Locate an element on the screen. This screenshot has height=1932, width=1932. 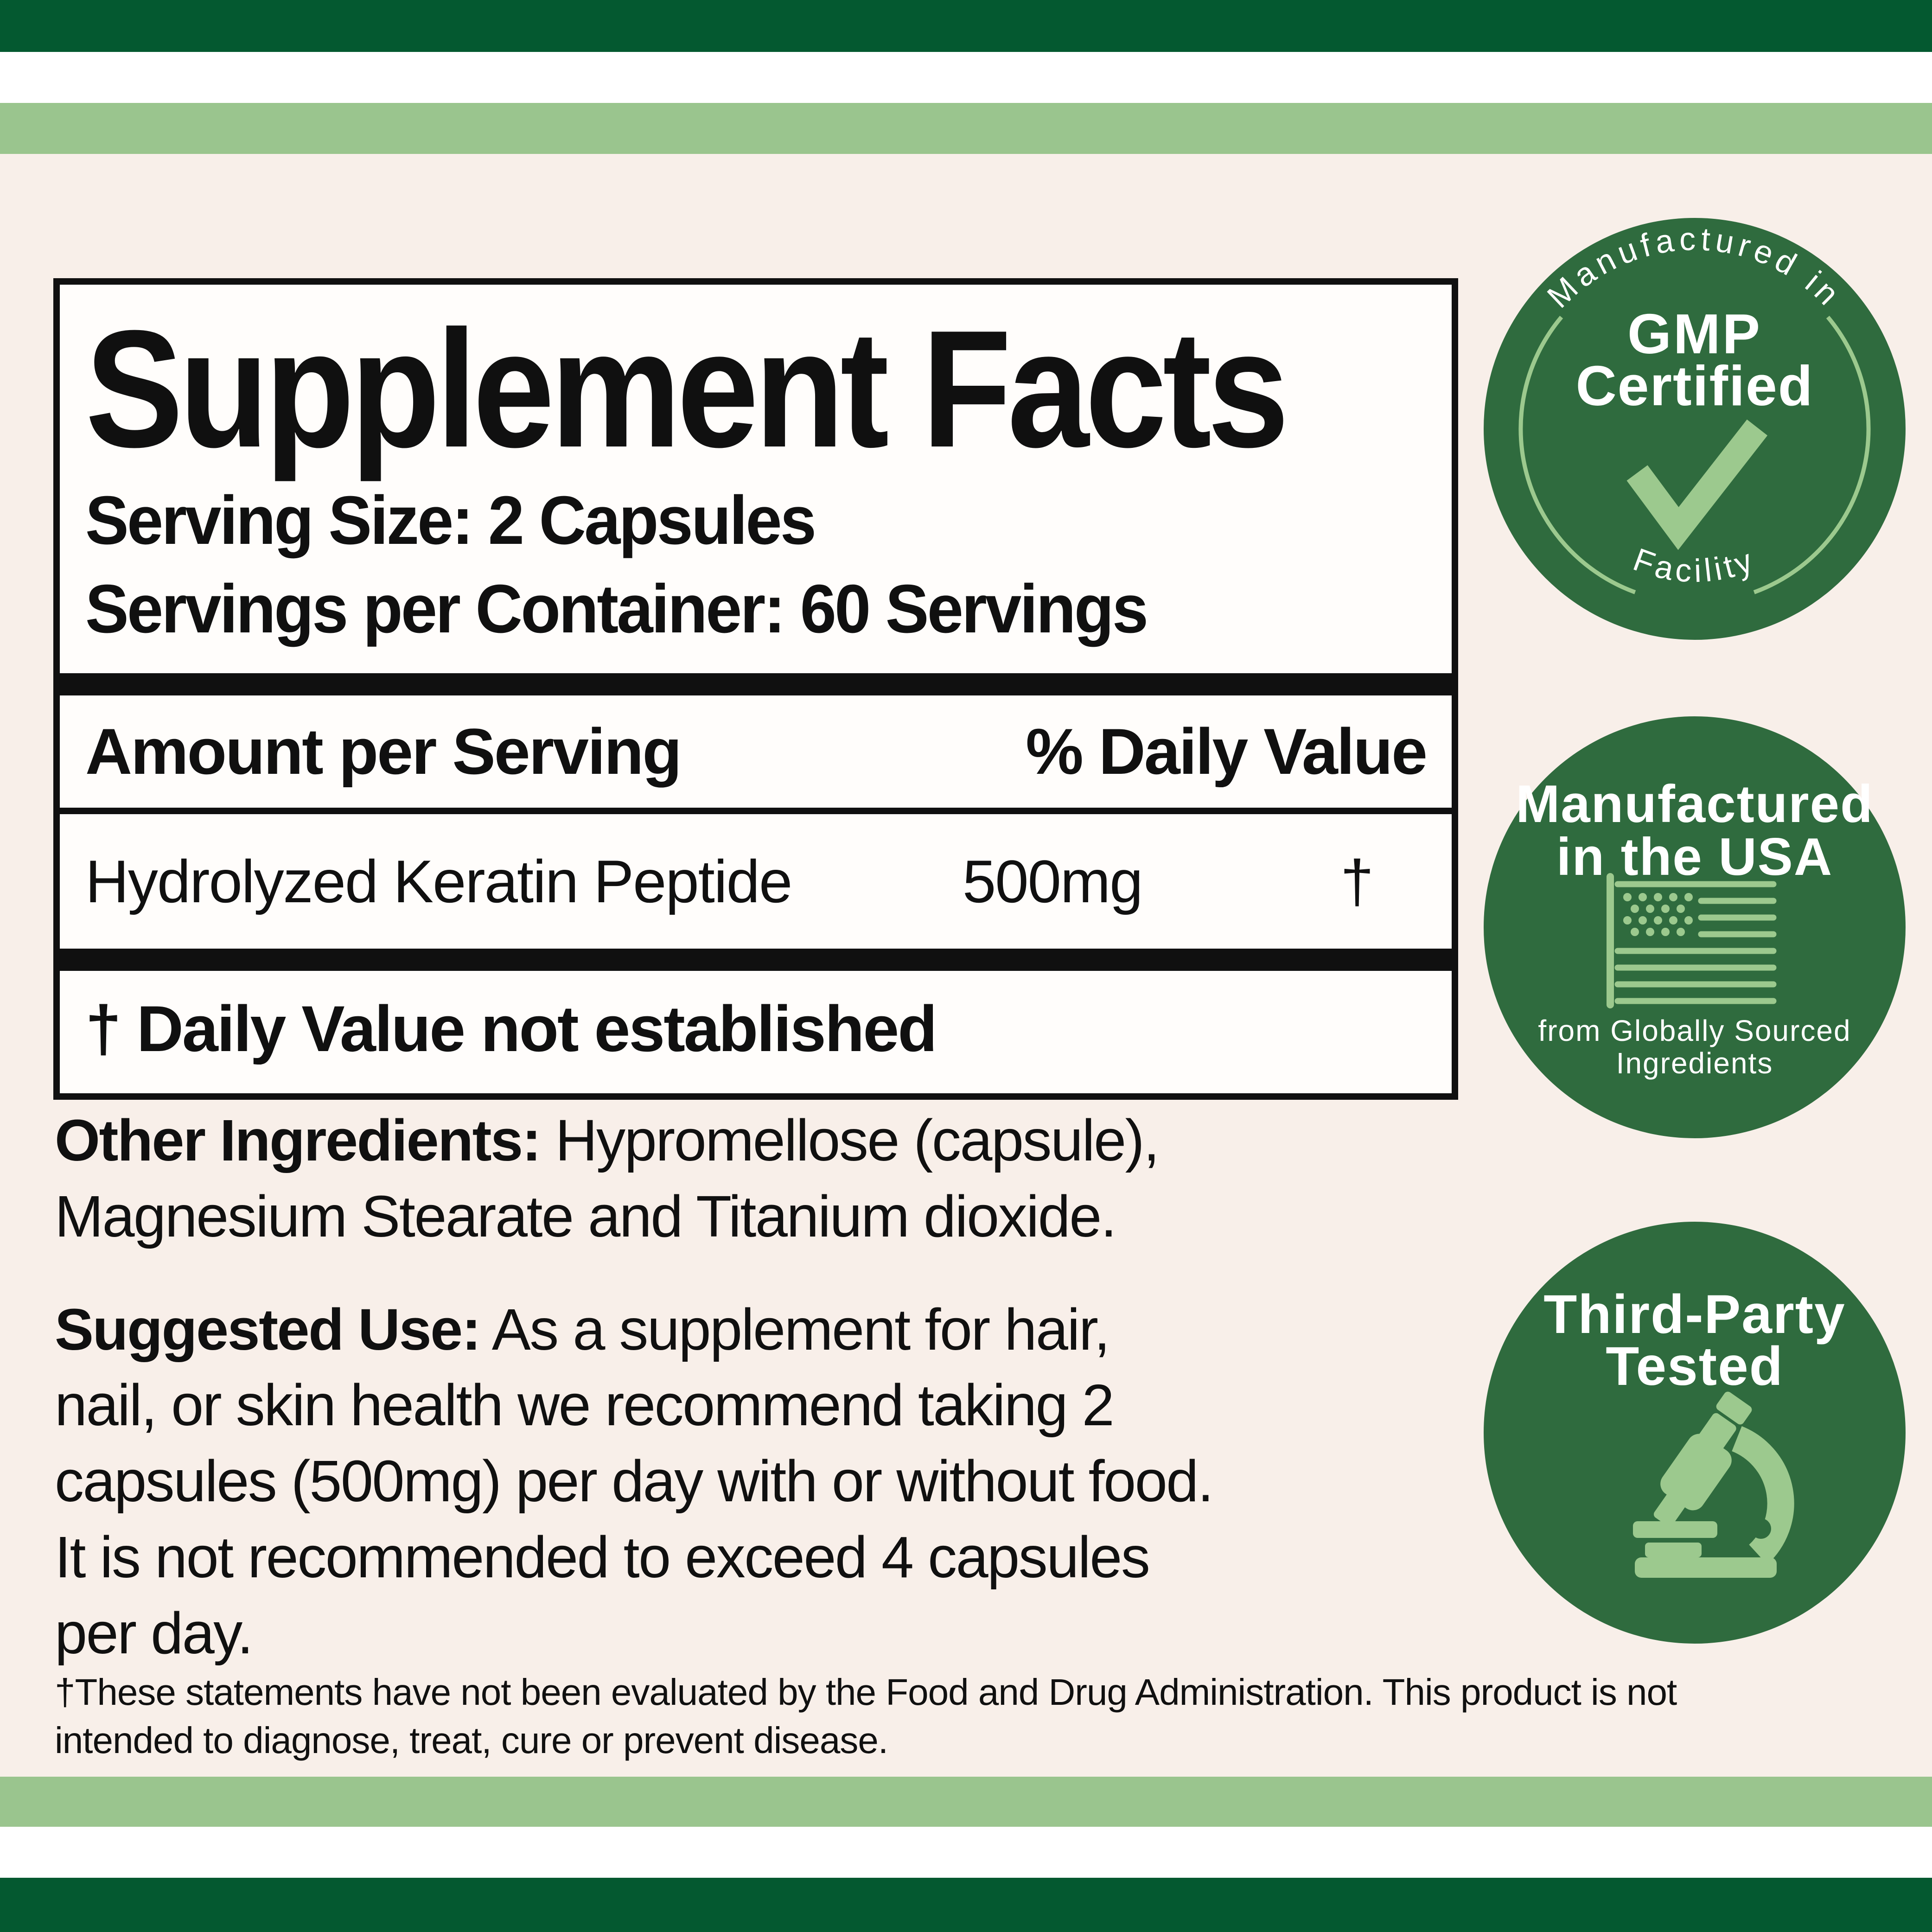
microscope-icon is located at coordinates (1713, 1485).